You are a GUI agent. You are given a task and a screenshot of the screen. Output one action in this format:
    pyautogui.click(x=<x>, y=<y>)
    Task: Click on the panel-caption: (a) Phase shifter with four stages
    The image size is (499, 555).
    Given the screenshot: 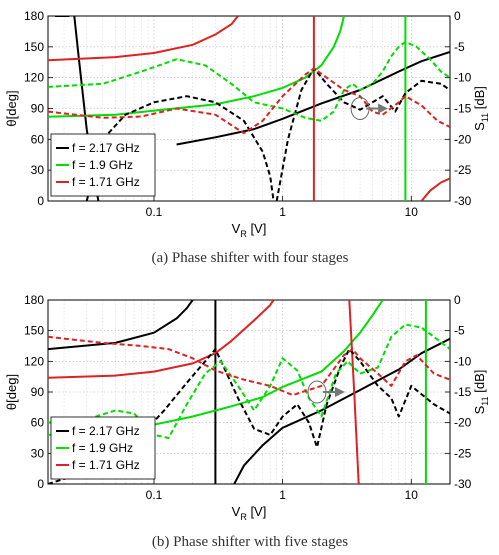 What is the action you would take?
    pyautogui.click(x=249, y=258)
    